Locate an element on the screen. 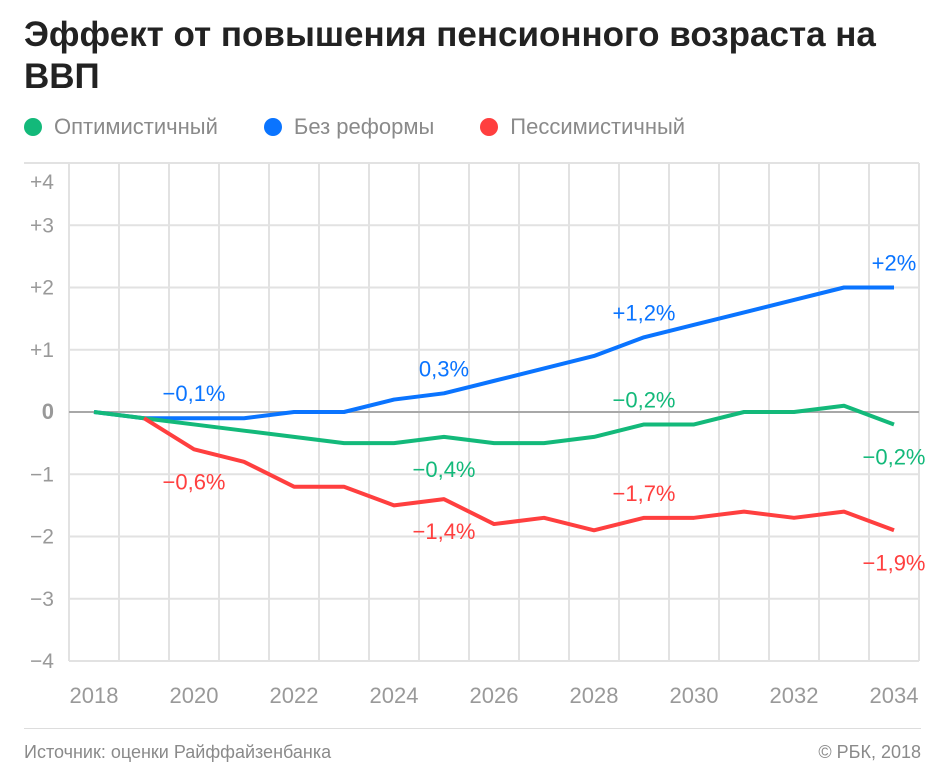  x-tick-label: 2030 is located at coordinates (694, 695).